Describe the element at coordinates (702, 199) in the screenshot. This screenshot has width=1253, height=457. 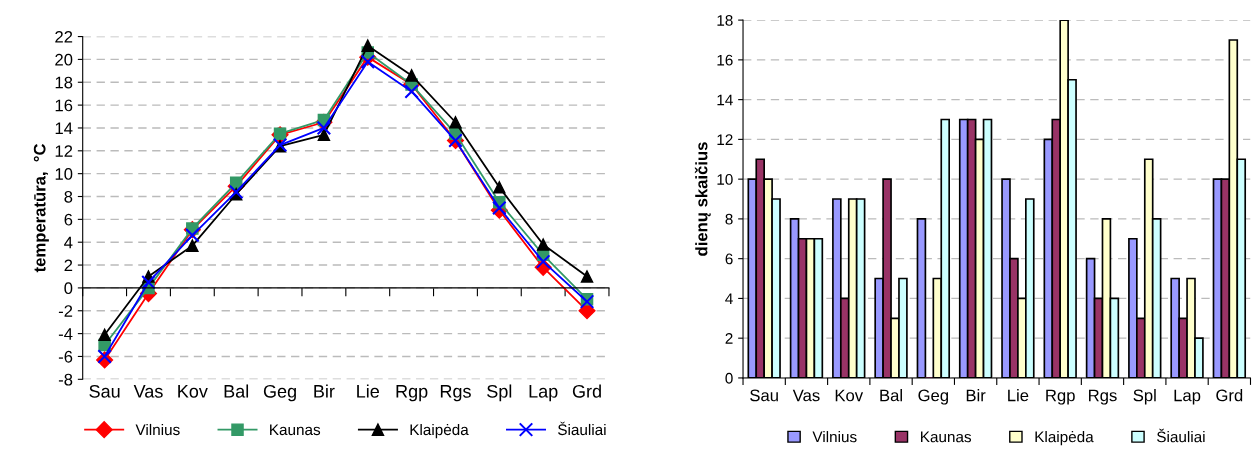
I see `y-axis-title: dienų skaičius` at that location.